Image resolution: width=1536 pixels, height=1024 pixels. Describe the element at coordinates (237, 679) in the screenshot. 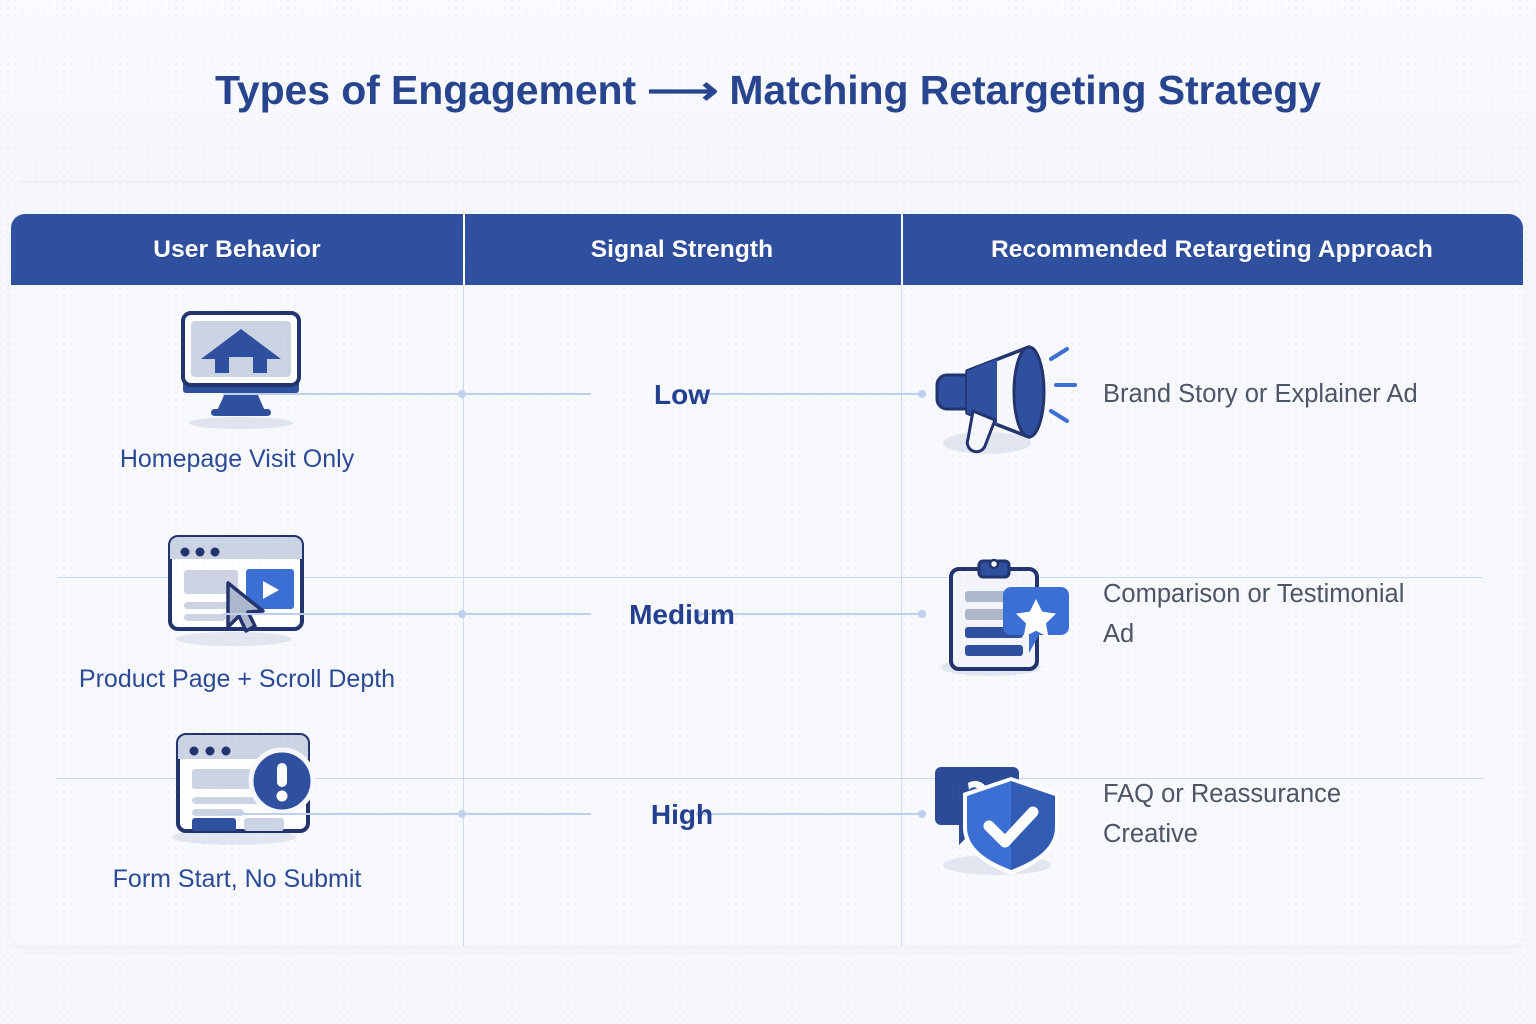

I see `behavior-label: Product Page + Scroll Depth` at that location.